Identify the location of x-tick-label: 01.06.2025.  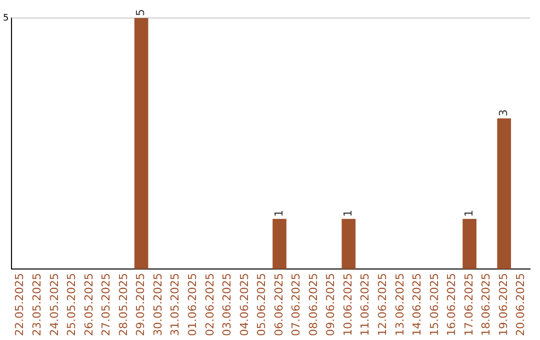
(192, 304).